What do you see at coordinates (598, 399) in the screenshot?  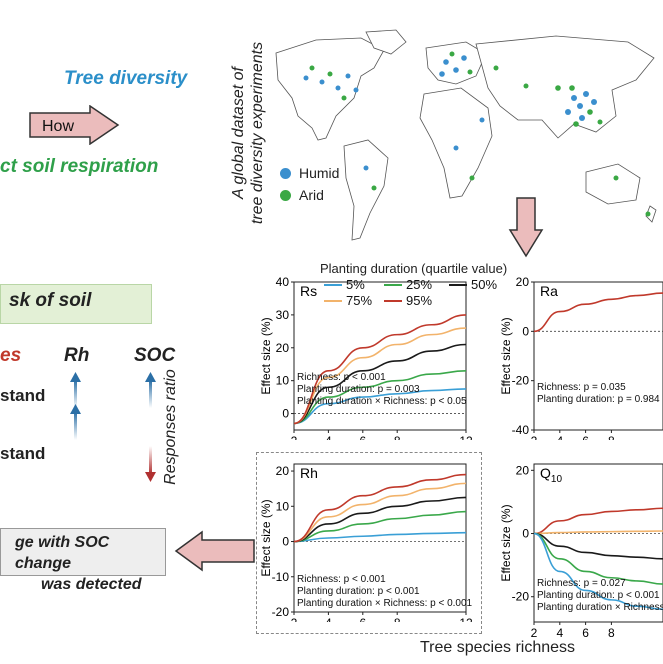 I see `stat-text-1: Planting duration: p = 0.984` at bounding box center [598, 399].